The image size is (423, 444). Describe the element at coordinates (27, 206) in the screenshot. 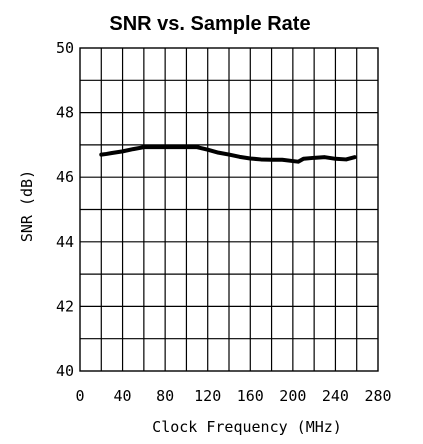

I see `y-axis-label: SNR (dB)` at that location.